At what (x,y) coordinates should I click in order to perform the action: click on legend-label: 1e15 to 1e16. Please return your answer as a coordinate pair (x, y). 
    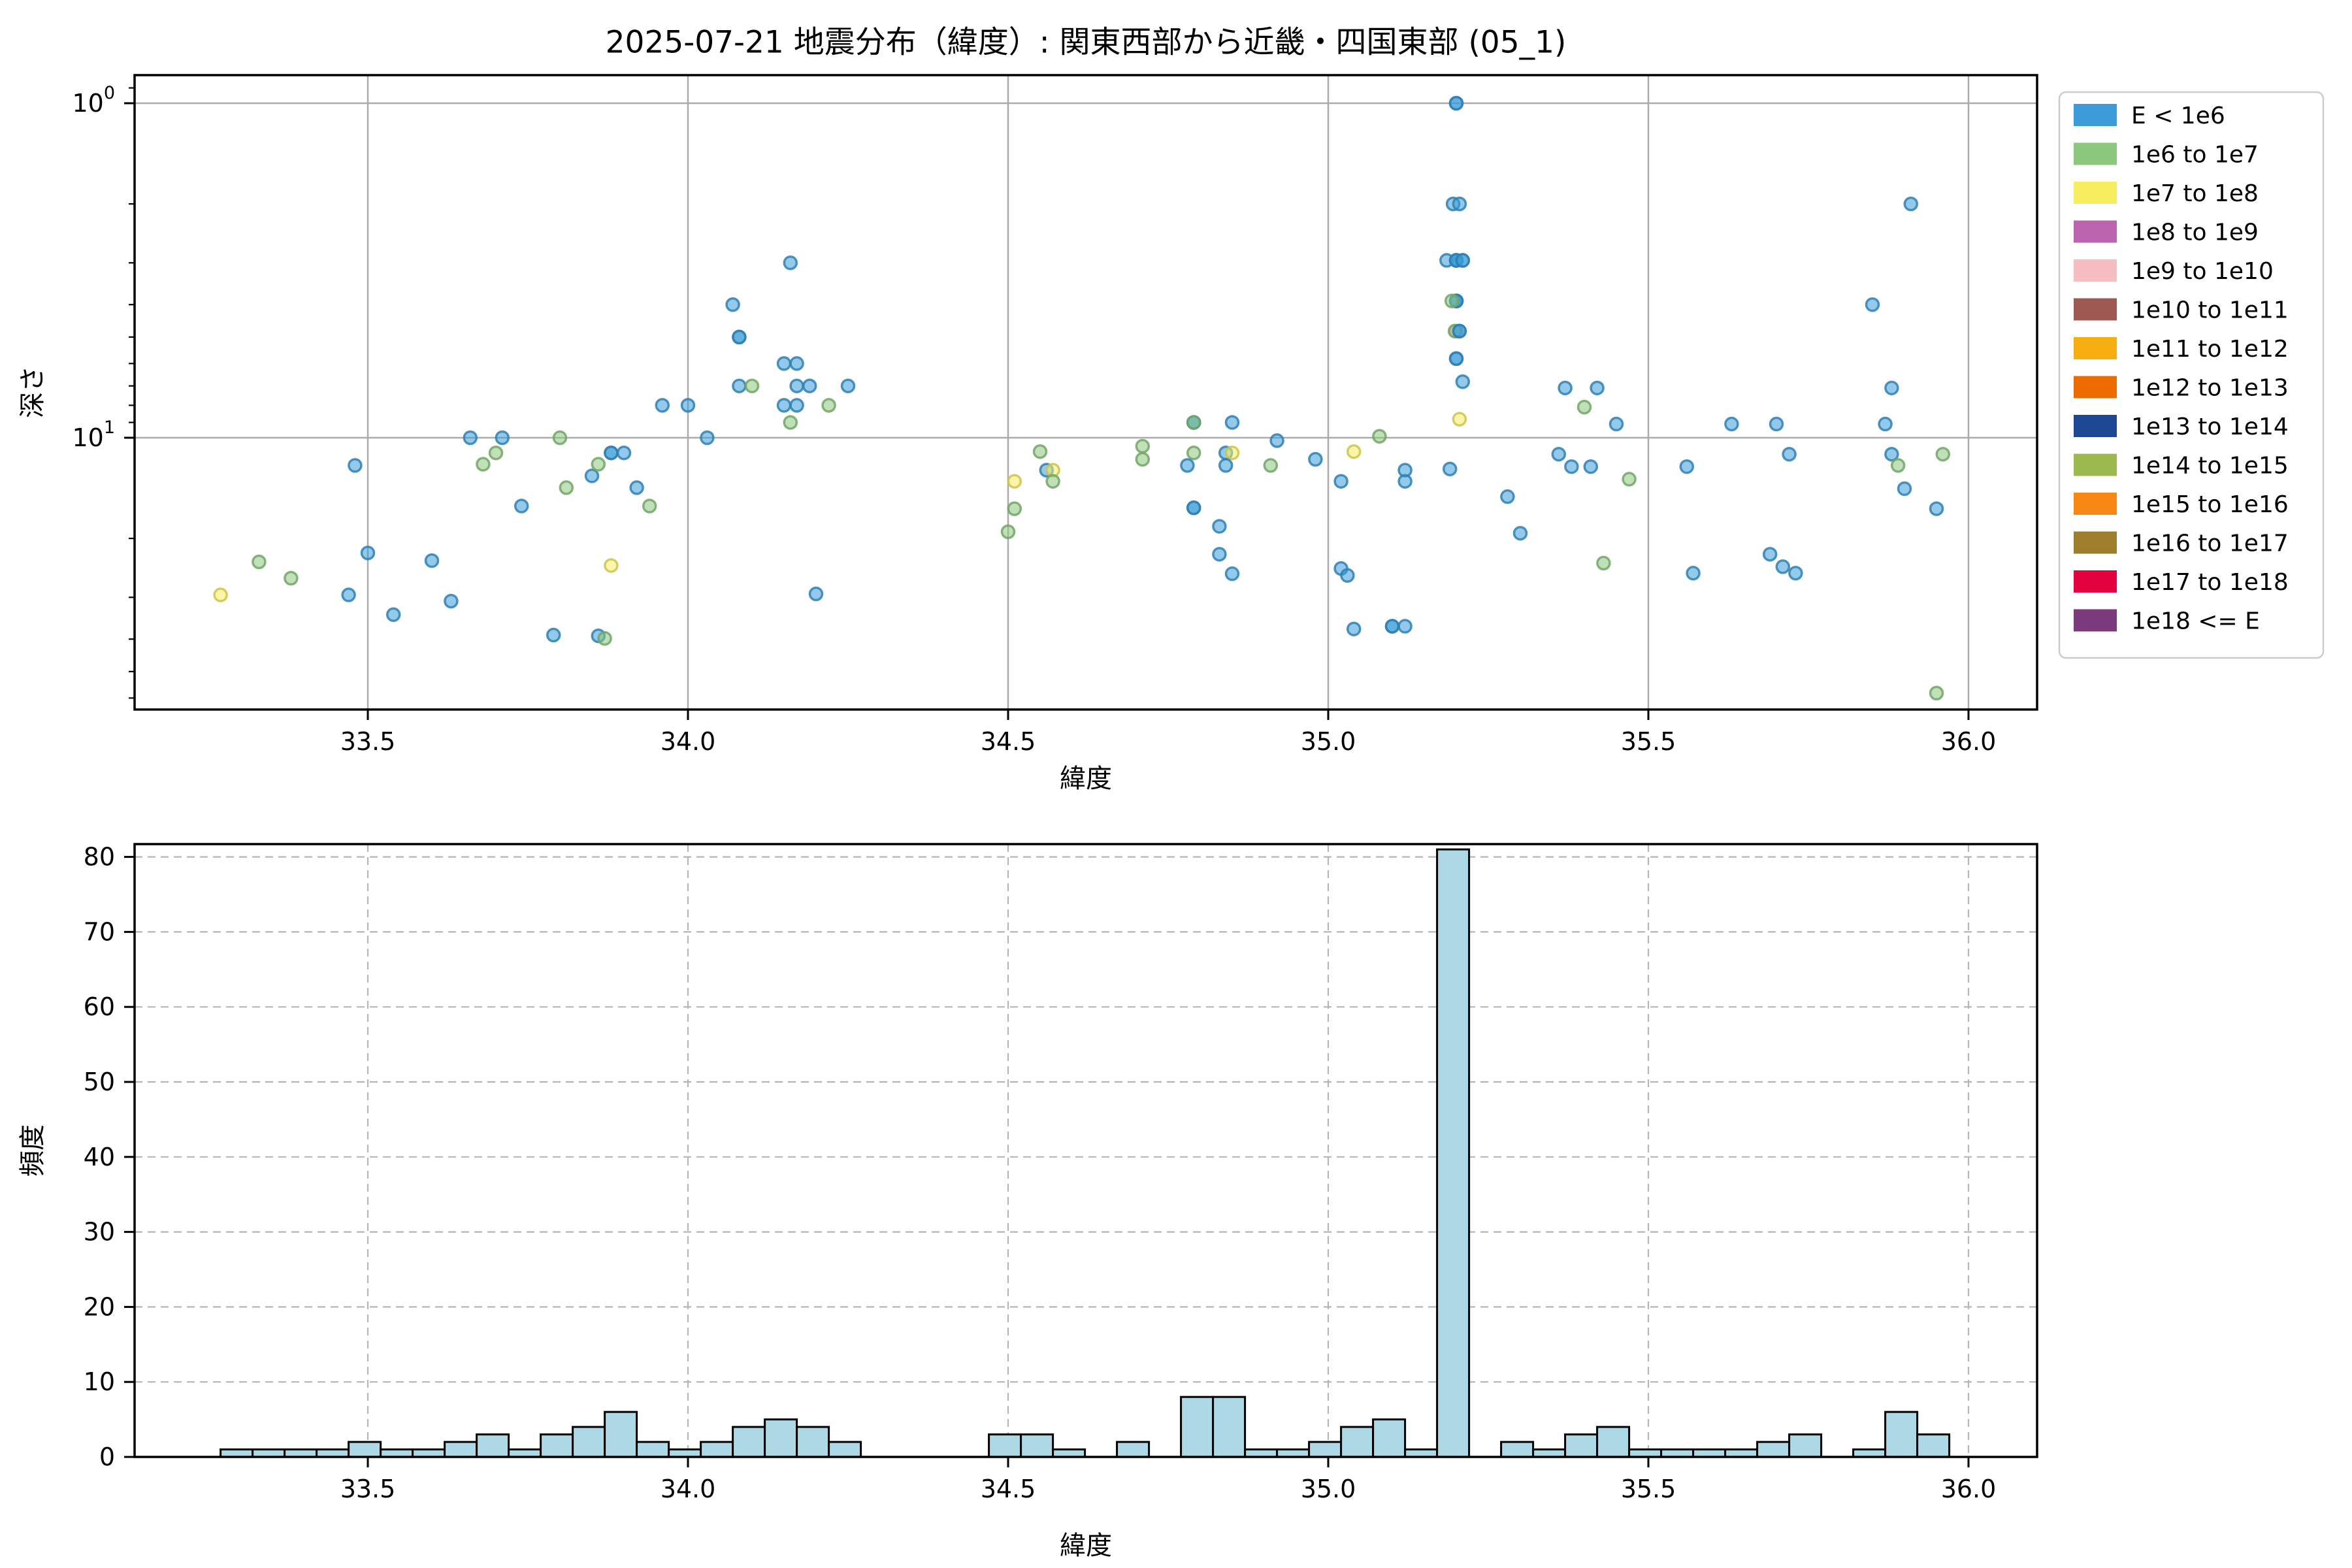
    Looking at the image, I should click on (2210, 504).